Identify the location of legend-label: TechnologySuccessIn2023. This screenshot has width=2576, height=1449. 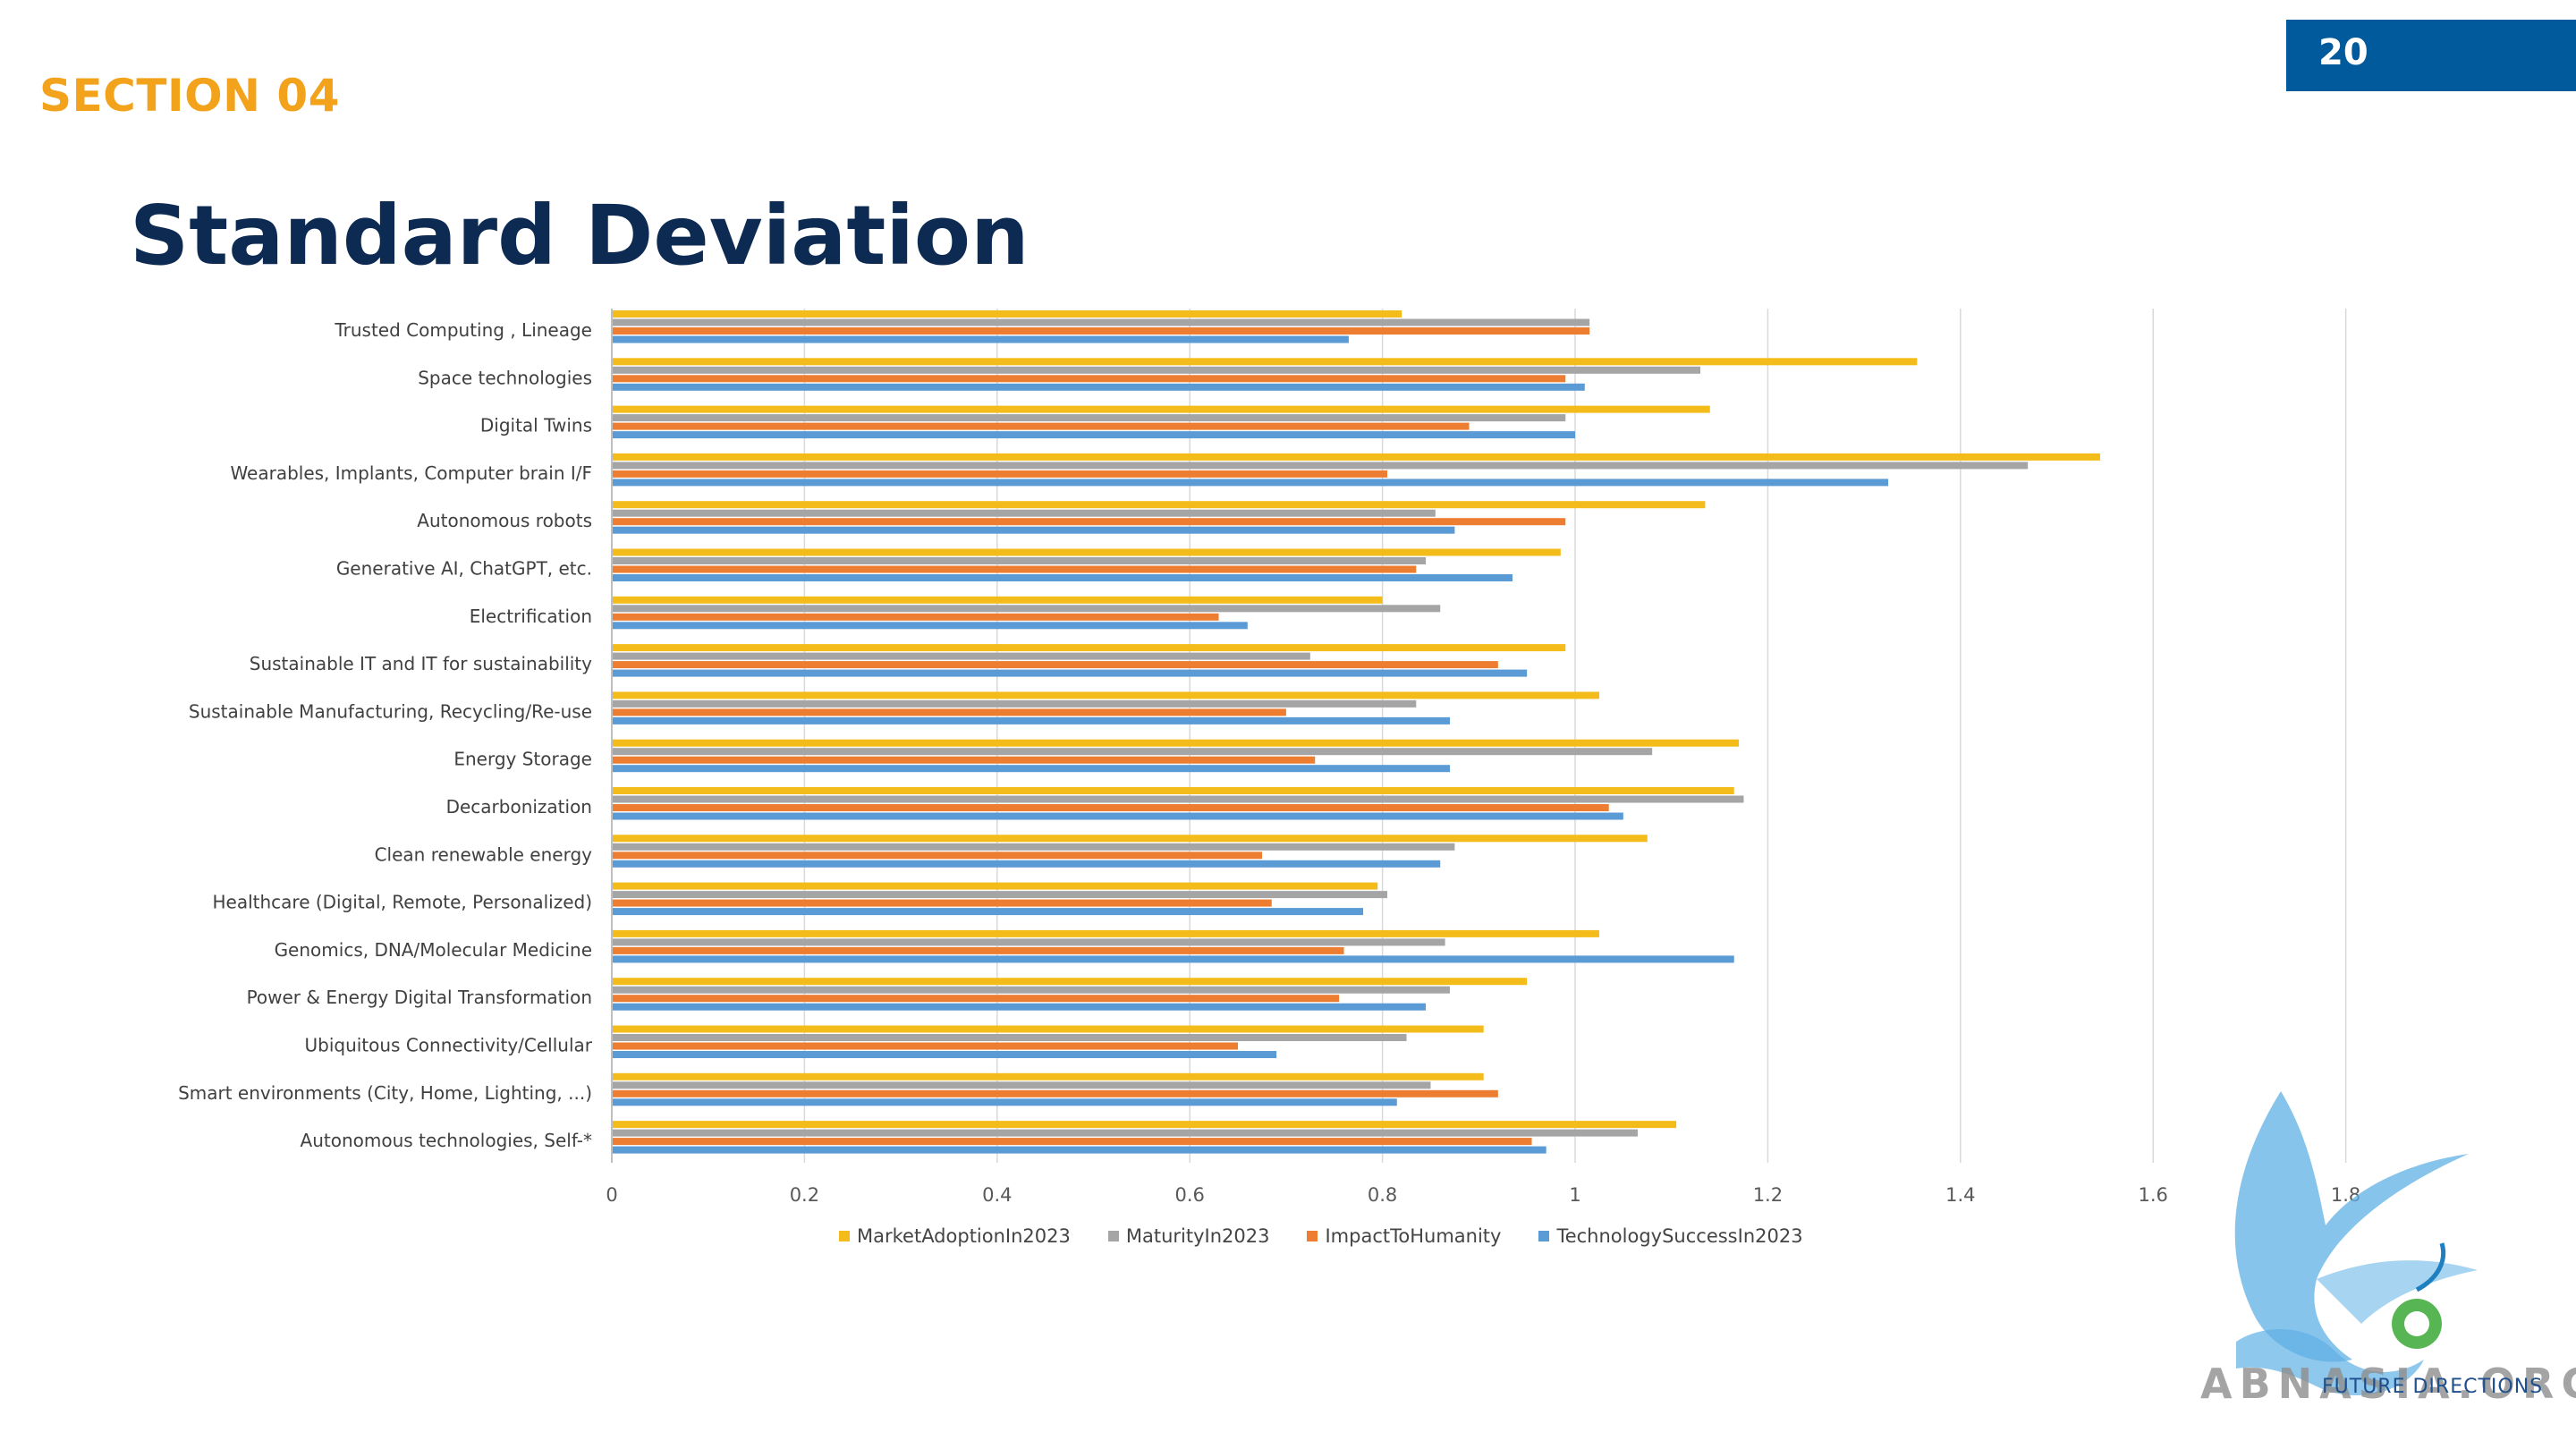
(1679, 1236).